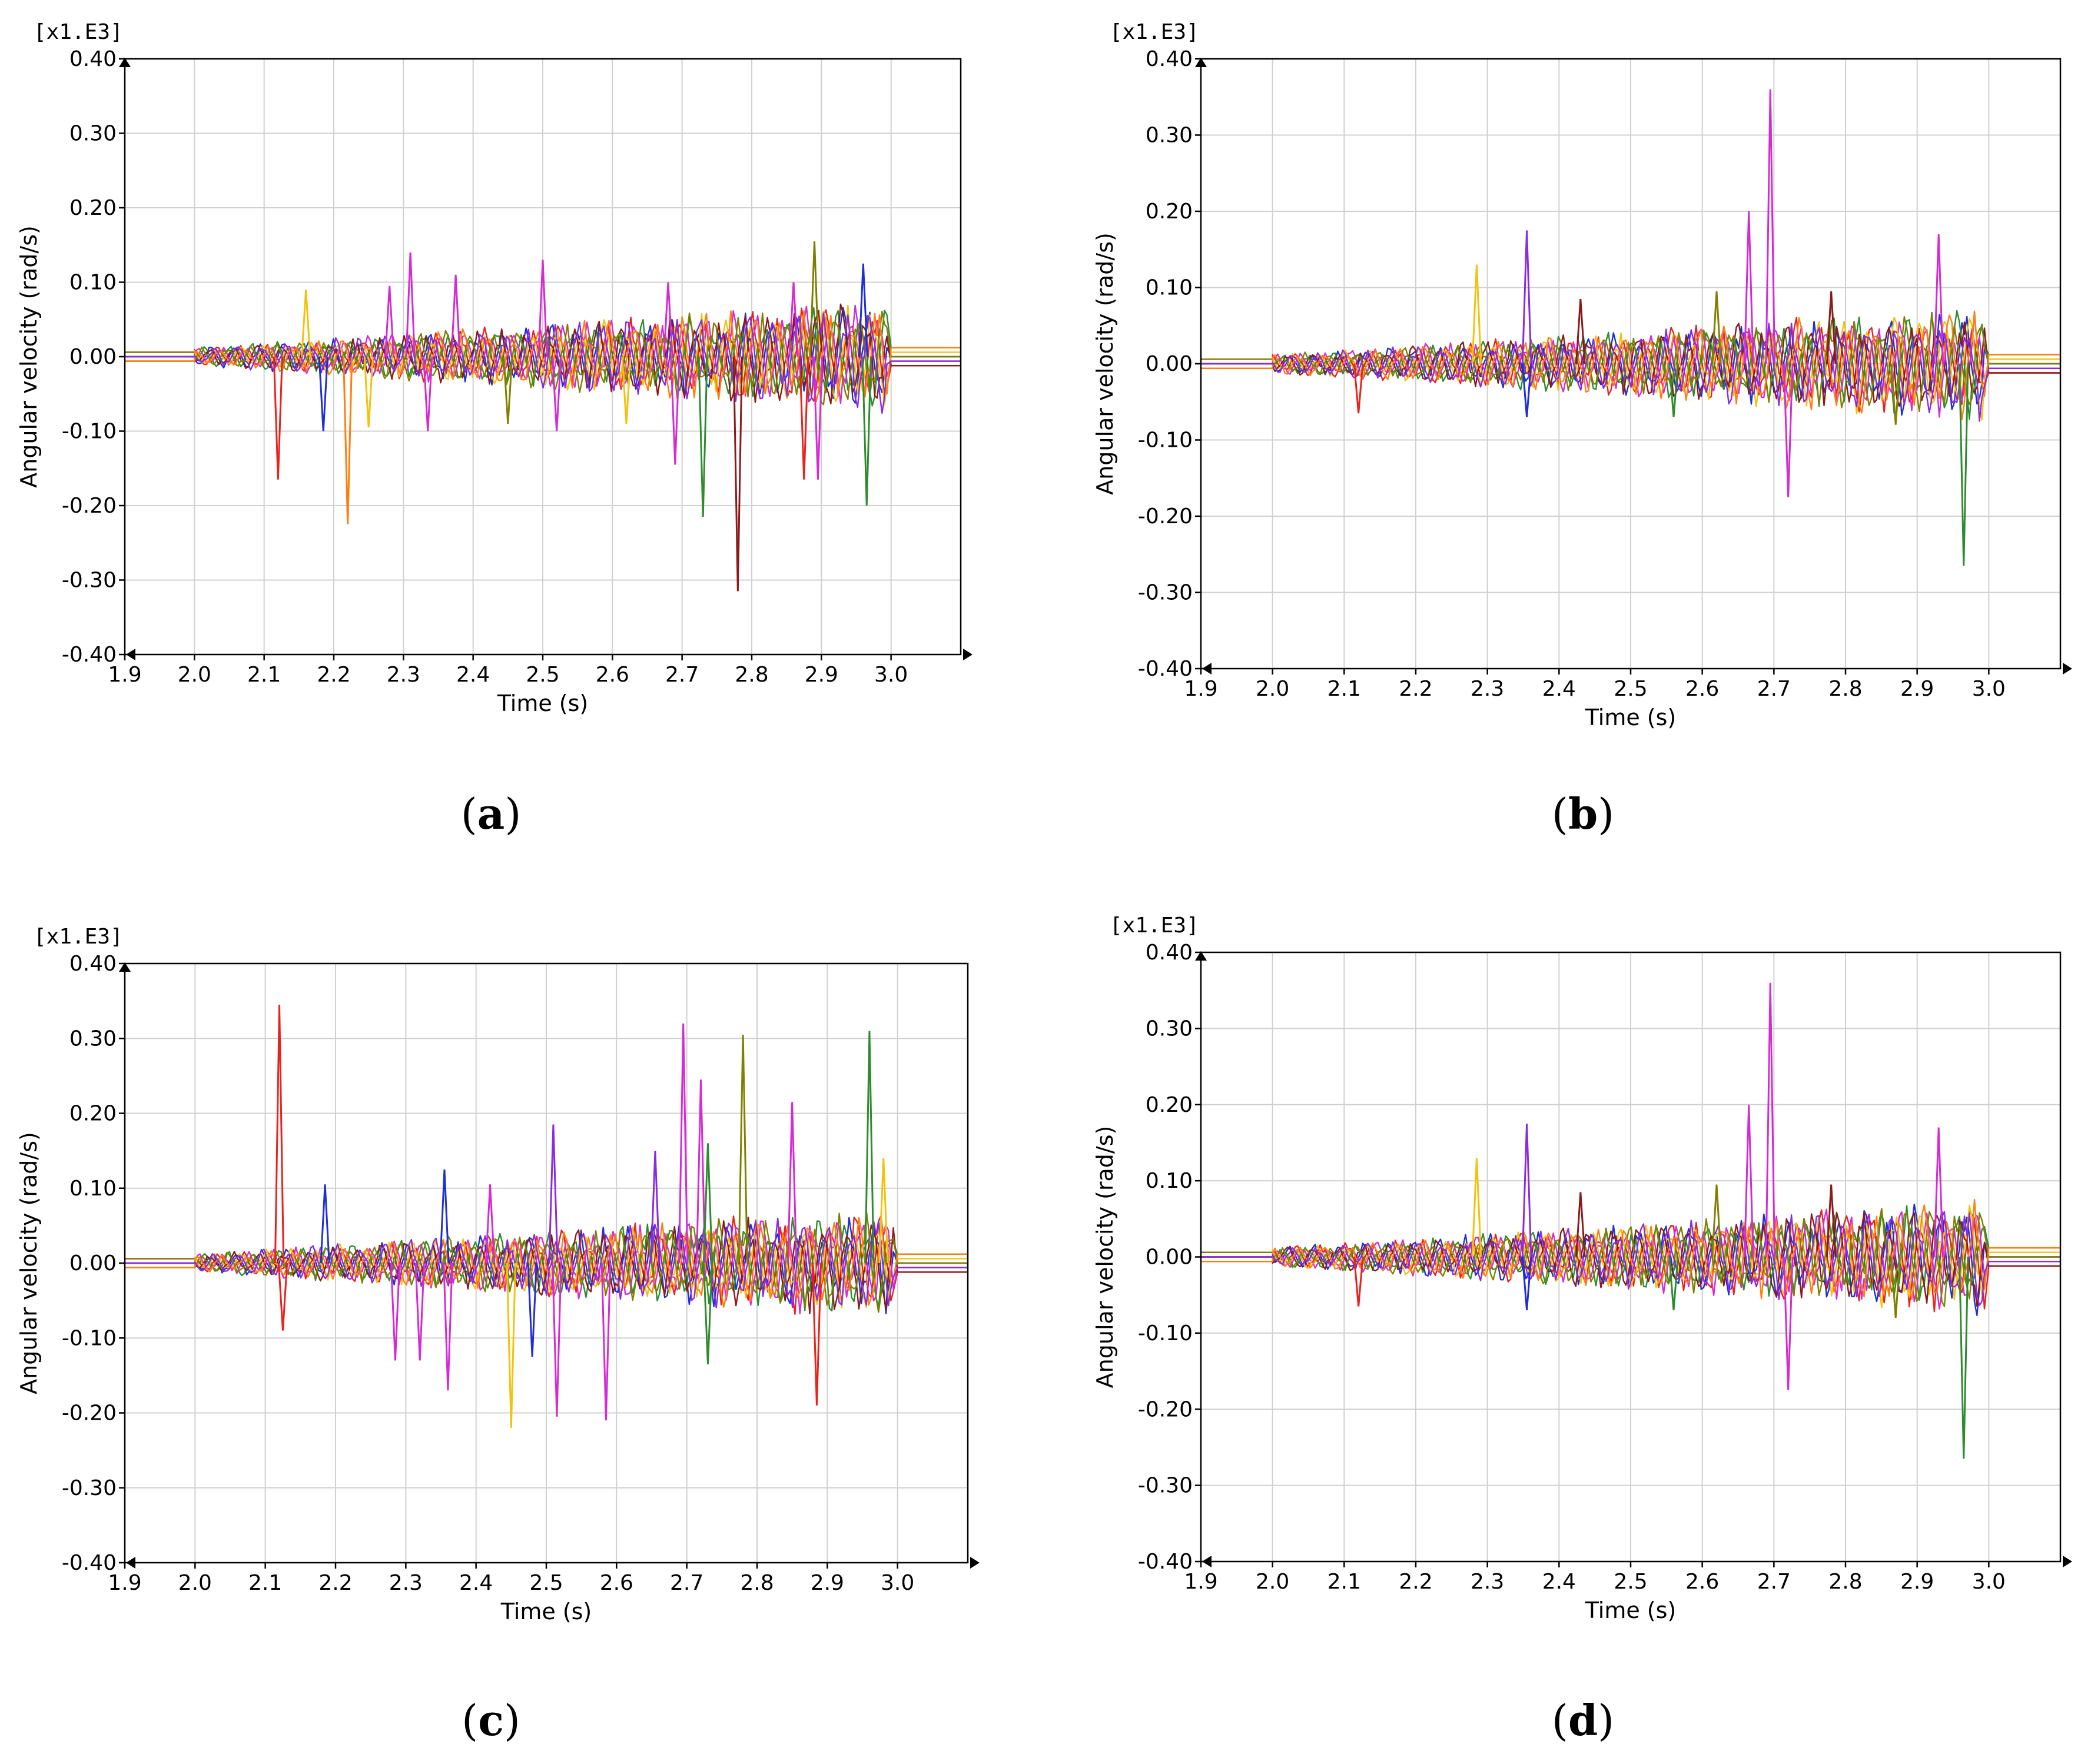  I want to click on chart-b-xlabel: Time (s), so click(1631, 717).